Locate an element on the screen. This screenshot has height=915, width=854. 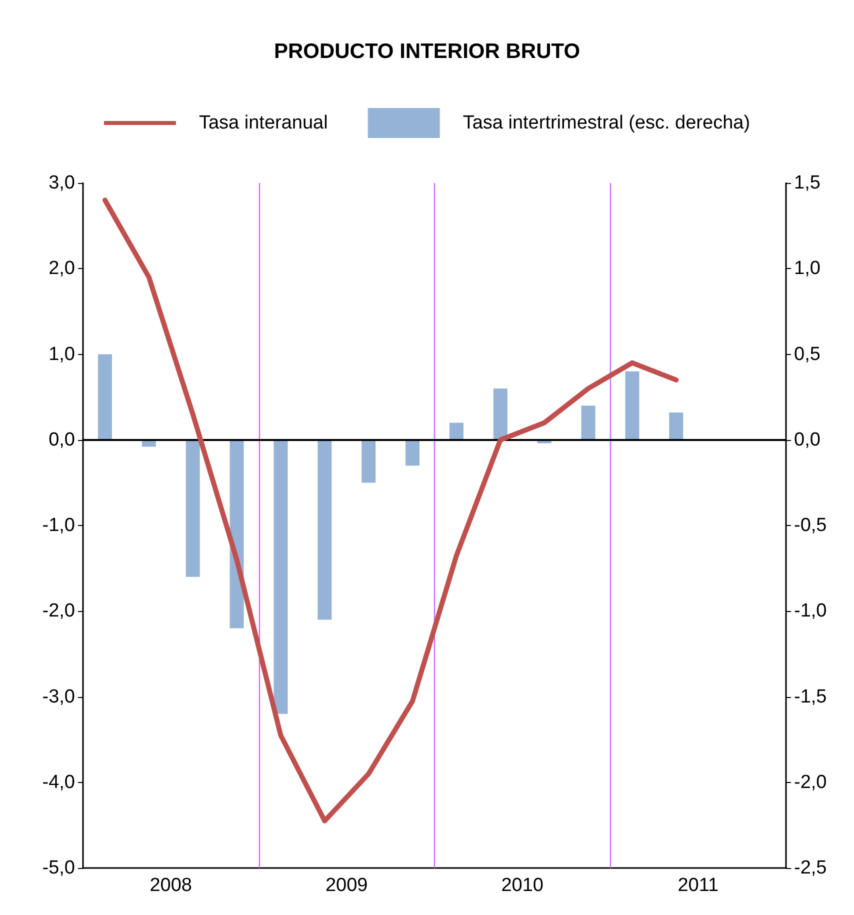
y-tick-label: -3,0 is located at coordinates (58, 697).